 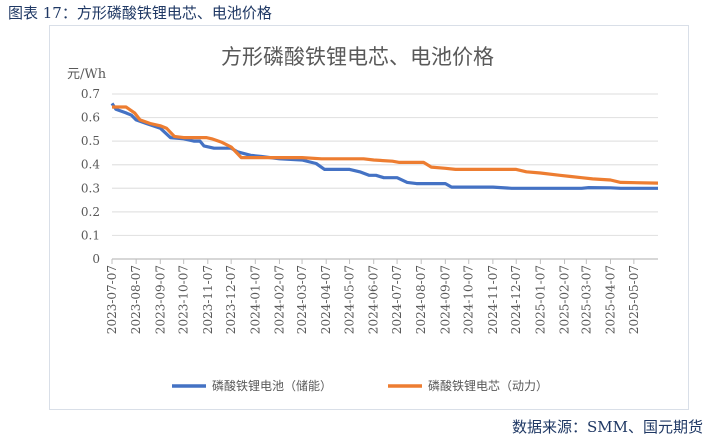 What do you see at coordinates (493, 299) in the screenshot?
I see `x-tick-label: 2024-11-07` at bounding box center [493, 299].